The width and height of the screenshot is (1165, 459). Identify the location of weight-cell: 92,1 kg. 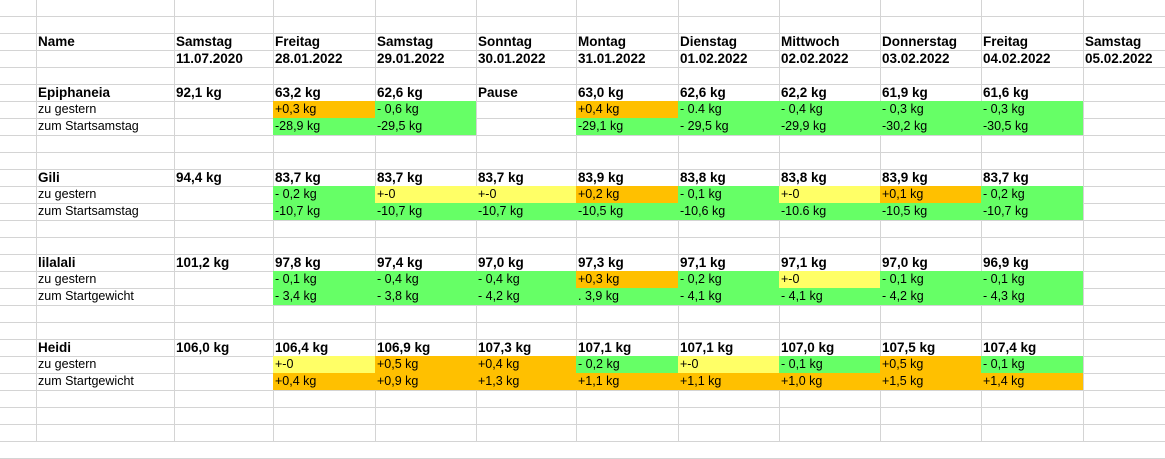
(199, 92).